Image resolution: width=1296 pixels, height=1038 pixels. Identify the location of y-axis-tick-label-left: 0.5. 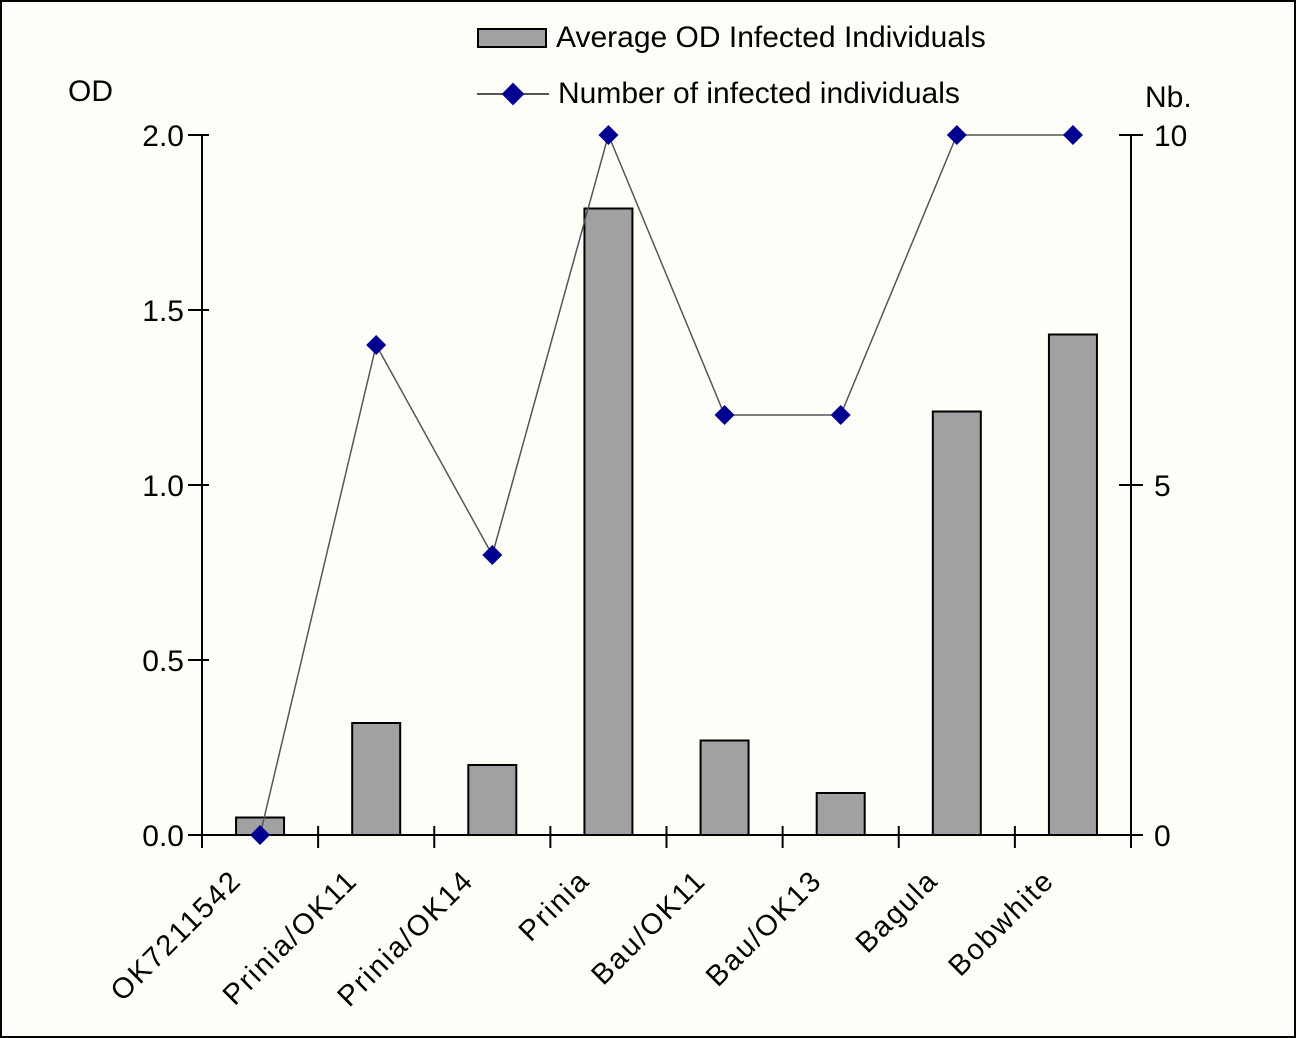
(163, 661).